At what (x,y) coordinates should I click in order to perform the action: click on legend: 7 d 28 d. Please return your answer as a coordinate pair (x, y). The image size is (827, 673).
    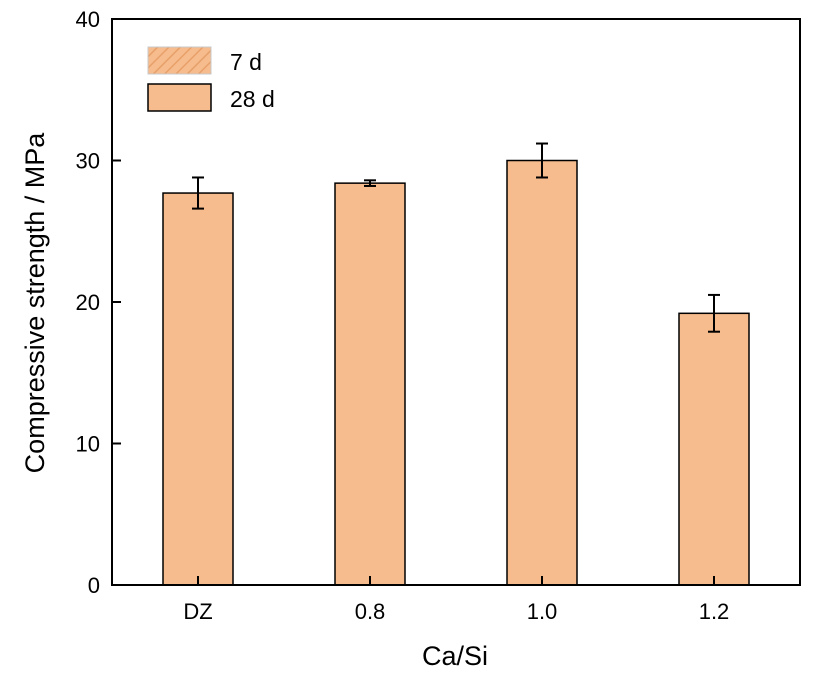
    Looking at the image, I should click on (211, 79).